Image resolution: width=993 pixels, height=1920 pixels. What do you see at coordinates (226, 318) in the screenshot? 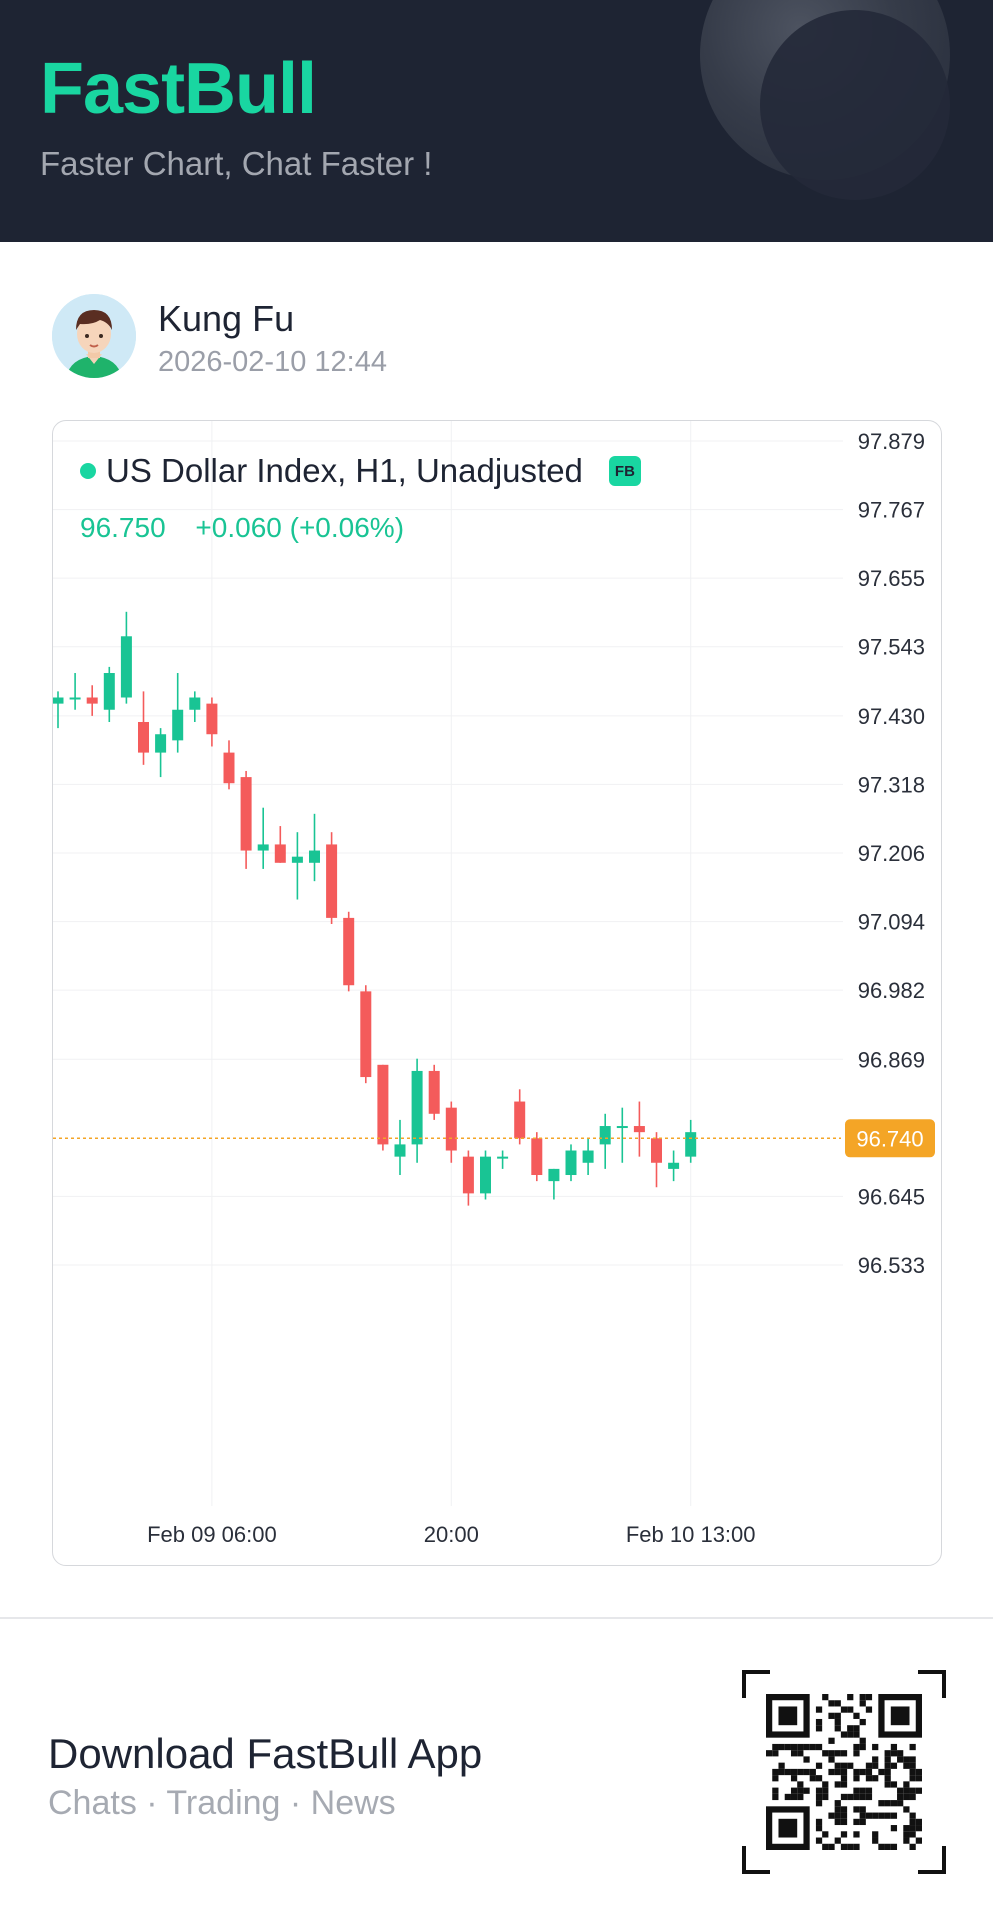
I see `post-author-name: Kung Fu` at bounding box center [226, 318].